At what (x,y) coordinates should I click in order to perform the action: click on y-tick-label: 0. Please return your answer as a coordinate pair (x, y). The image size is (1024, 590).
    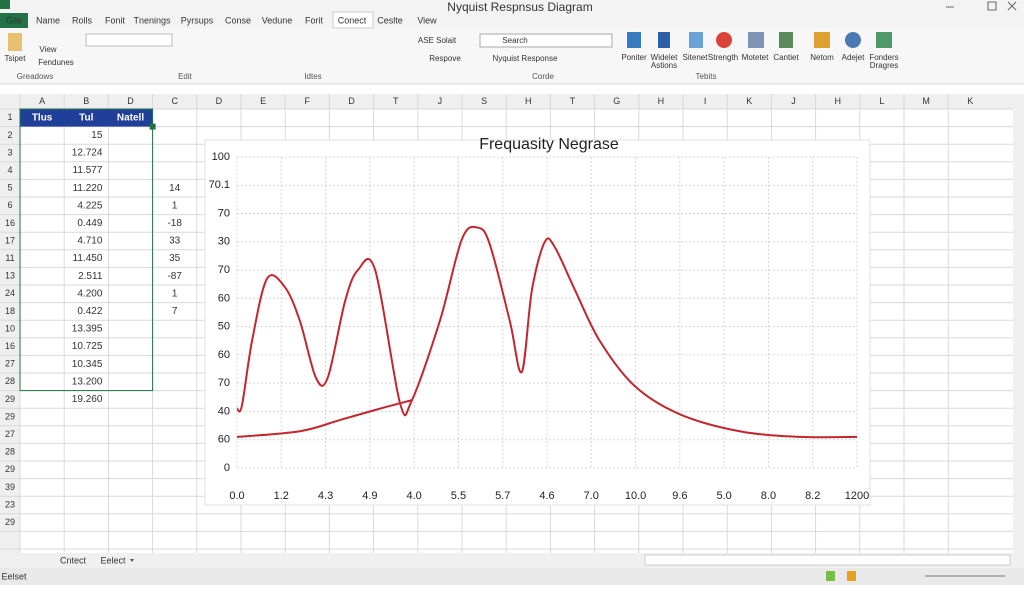
    Looking at the image, I should click on (227, 468).